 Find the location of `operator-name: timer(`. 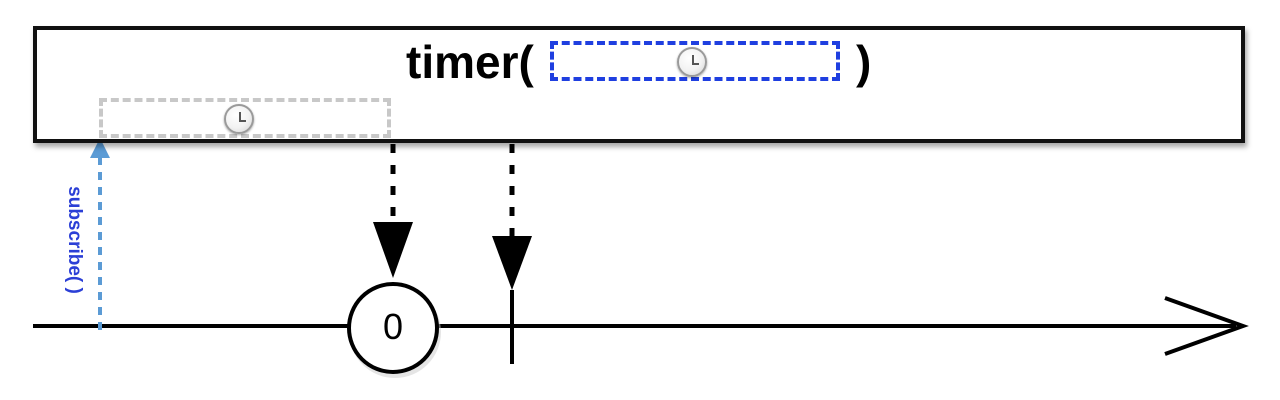

operator-name: timer( is located at coordinates (470, 62).